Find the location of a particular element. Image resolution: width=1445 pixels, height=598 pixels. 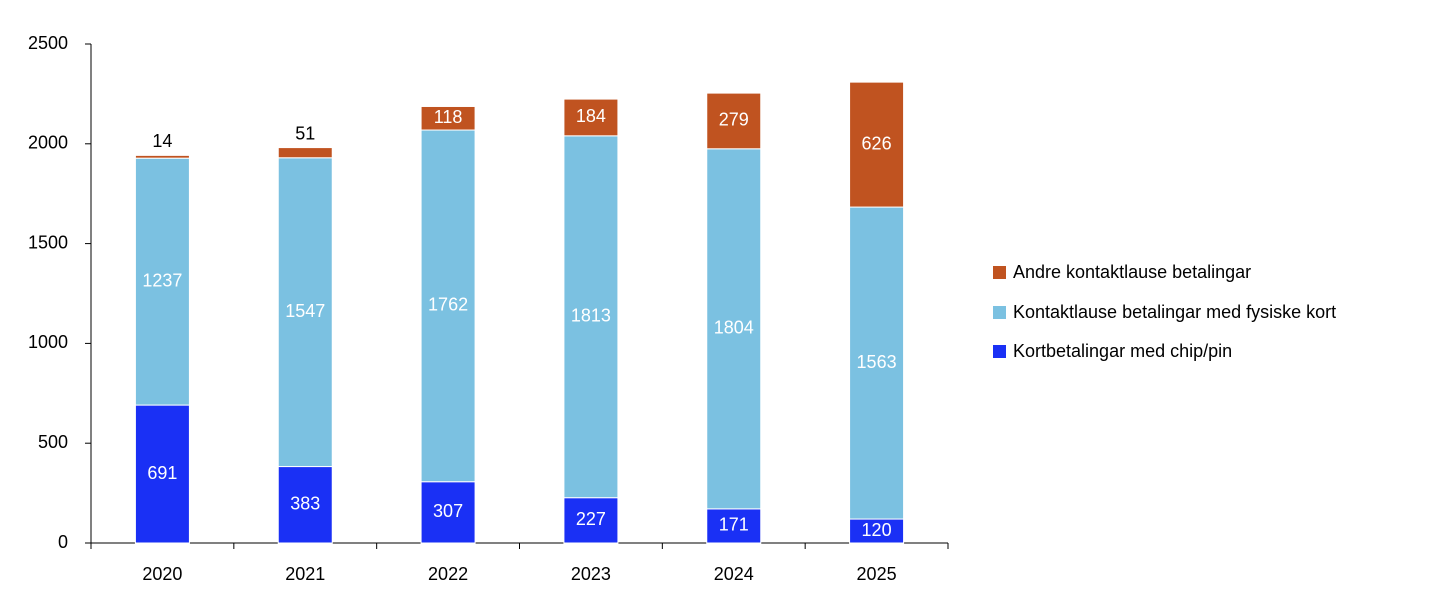

y-tick-label: 1500 is located at coordinates (48, 242).